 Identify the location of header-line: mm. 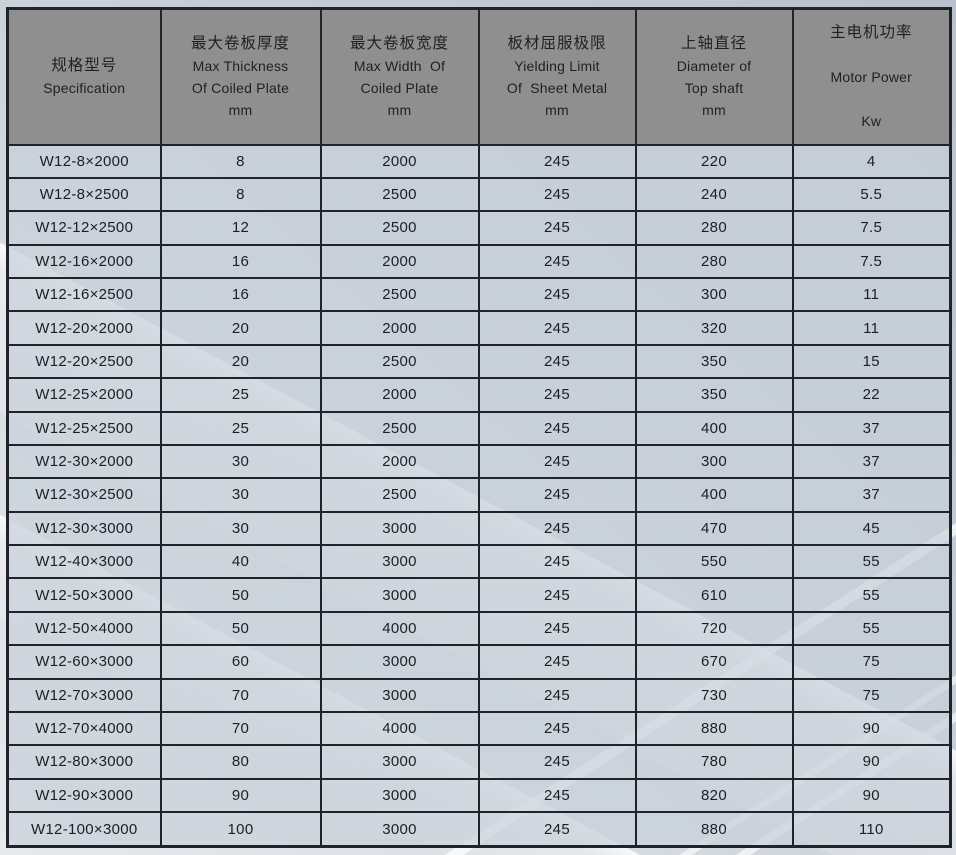
(240, 109).